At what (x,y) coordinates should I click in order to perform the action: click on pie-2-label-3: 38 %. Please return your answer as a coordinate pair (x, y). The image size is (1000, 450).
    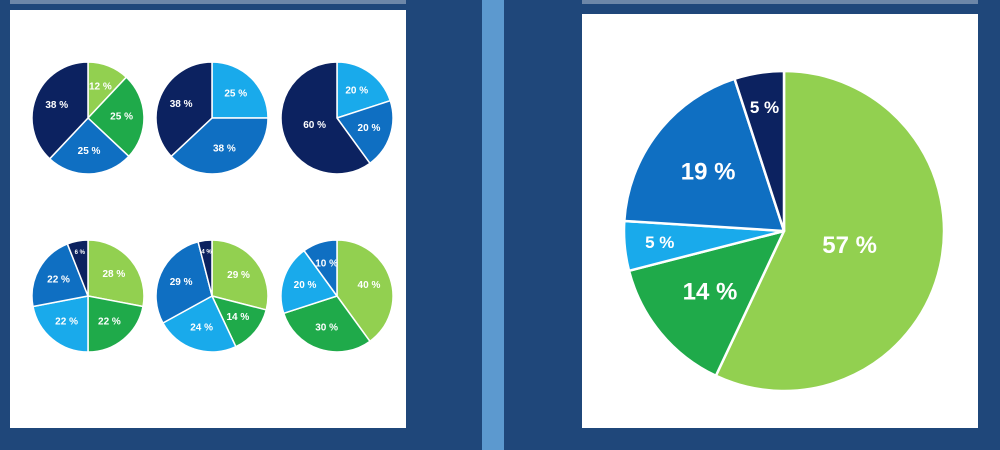
    Looking at the image, I should click on (181, 104).